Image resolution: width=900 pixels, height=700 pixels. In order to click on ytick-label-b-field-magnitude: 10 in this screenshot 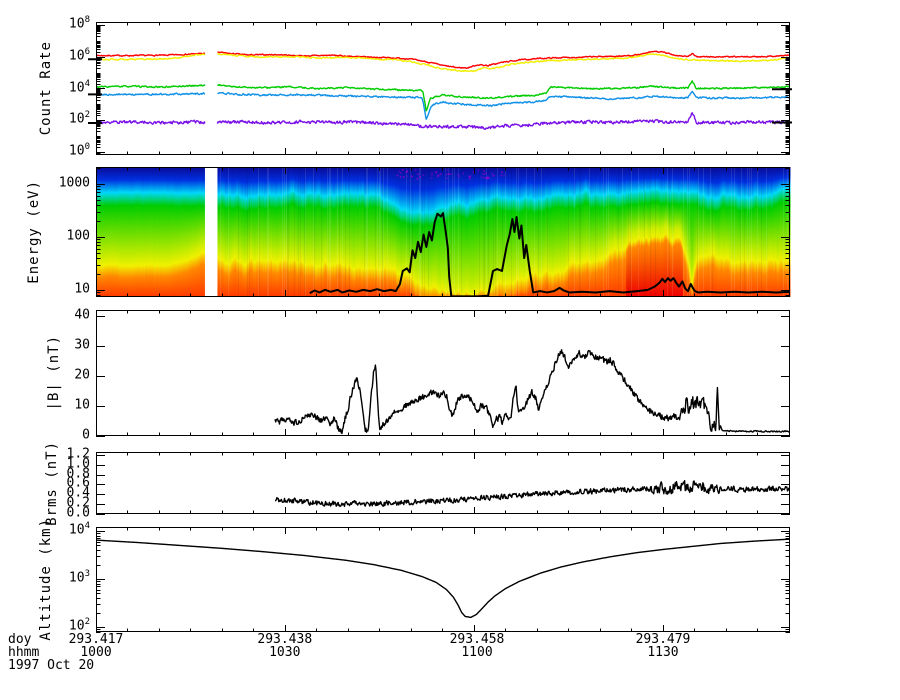, I will do `click(82, 405)`.